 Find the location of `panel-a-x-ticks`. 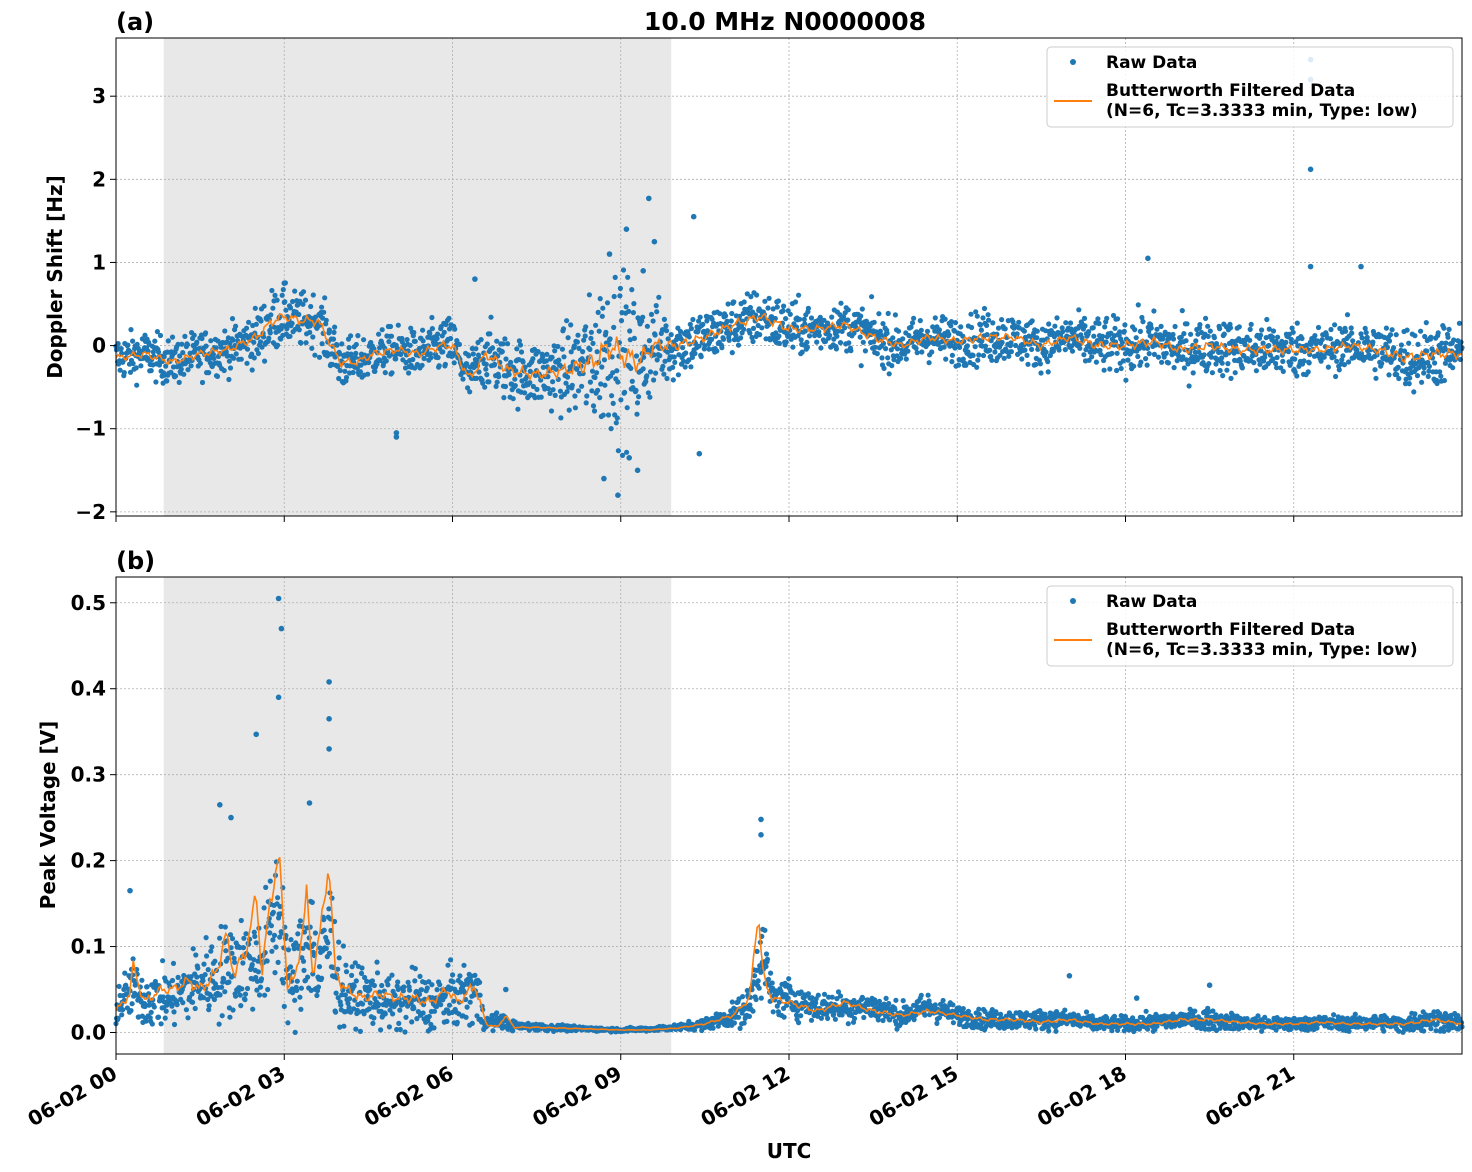

panel-a-x-ticks is located at coordinates (705, 519).